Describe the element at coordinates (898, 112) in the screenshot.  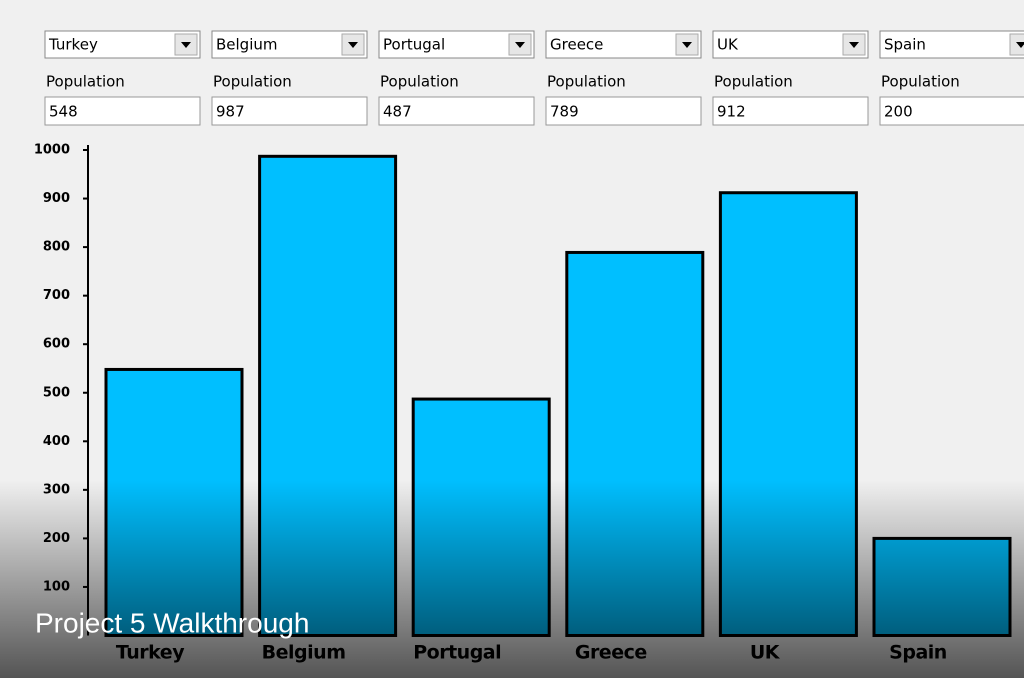
I see `textbox-text: 200` at that location.